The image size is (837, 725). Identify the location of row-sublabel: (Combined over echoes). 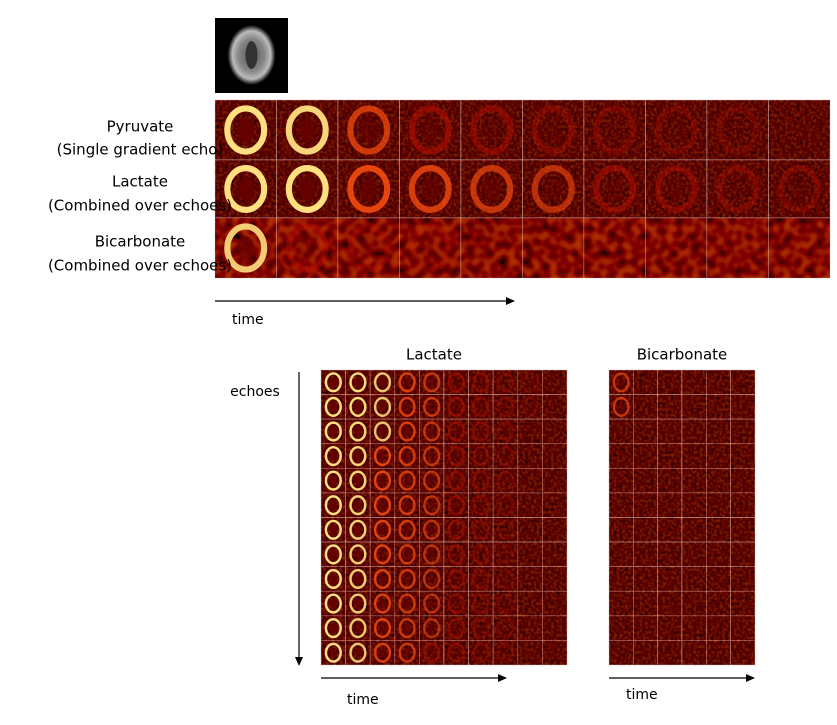
(140, 266).